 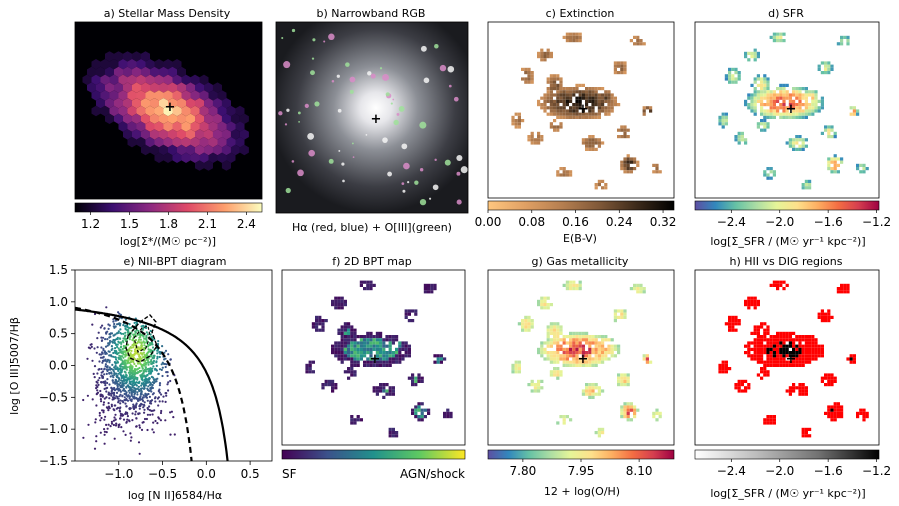 What do you see at coordinates (182, 471) in the screenshot?
I see `panel-e-x-ticks: −1.0 −0.5 0.0 0.5` at bounding box center [182, 471].